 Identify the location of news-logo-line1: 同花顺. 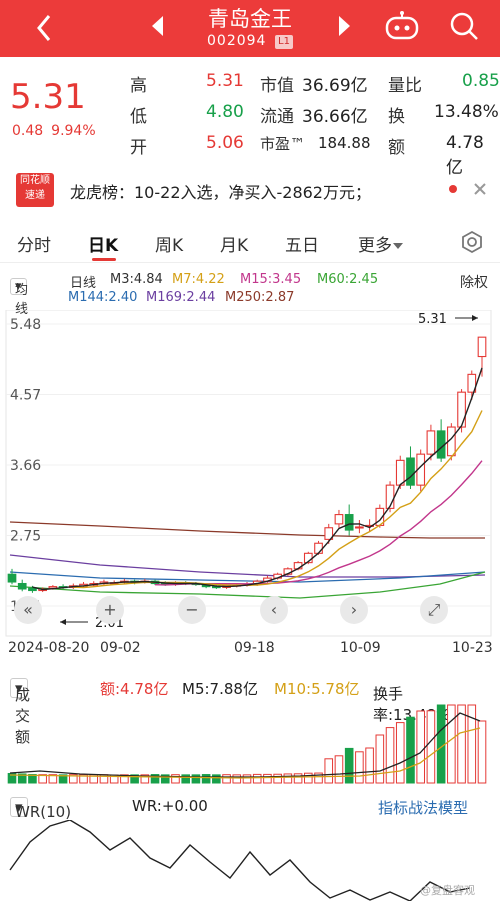
(35, 180).